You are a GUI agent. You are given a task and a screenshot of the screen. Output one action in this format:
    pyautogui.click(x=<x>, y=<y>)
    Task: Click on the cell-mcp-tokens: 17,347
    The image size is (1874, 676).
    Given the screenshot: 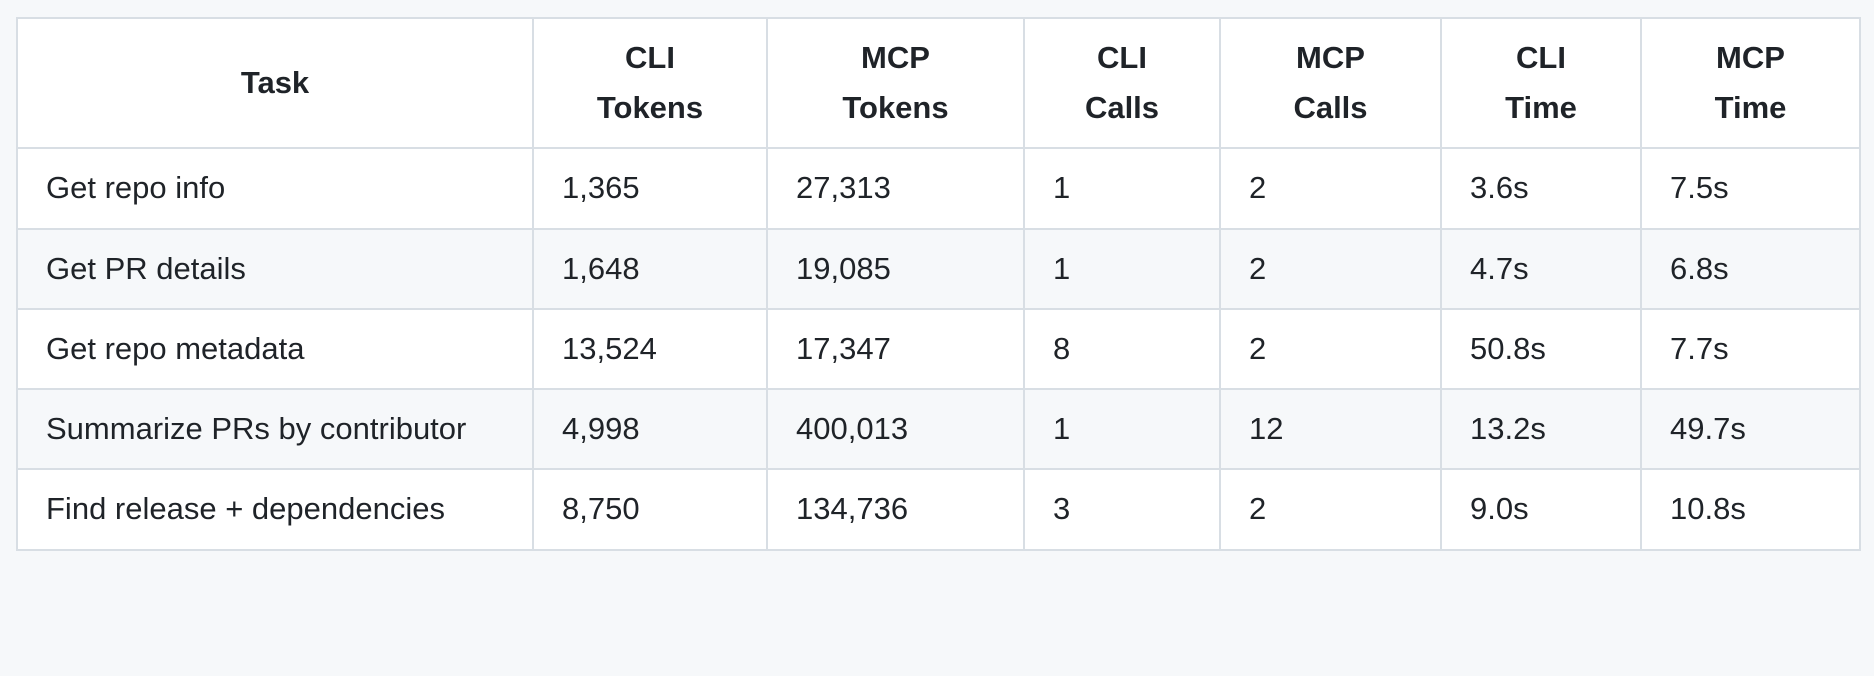 What is the action you would take?
    pyautogui.click(x=895, y=349)
    